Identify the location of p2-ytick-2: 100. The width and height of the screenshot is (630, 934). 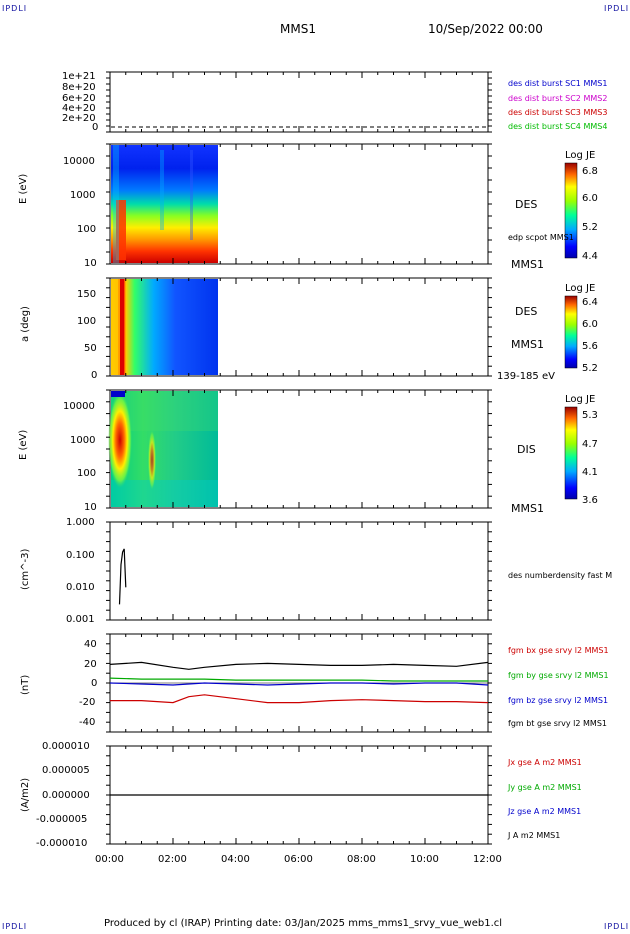
(87, 229).